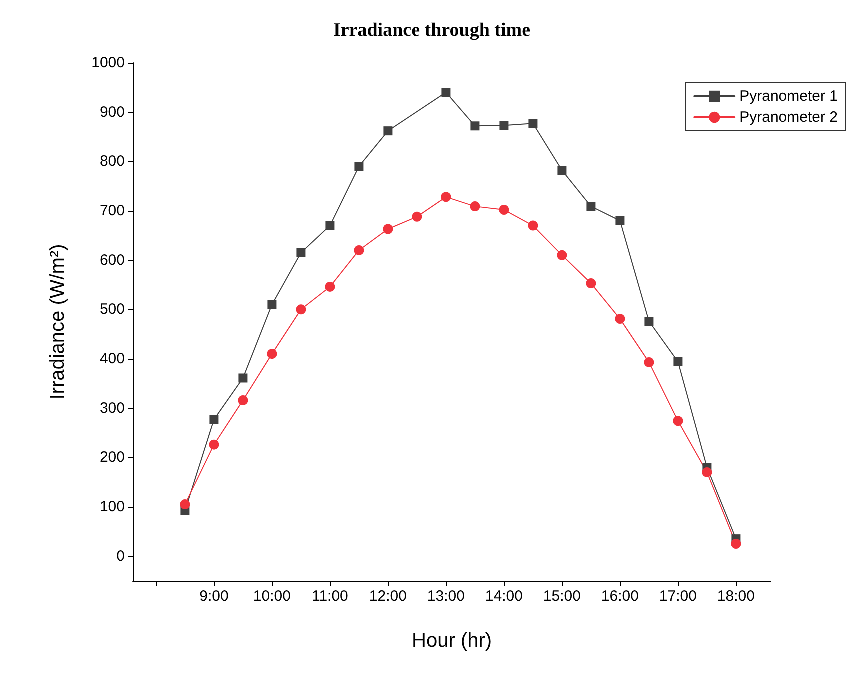 This screenshot has height=674, width=864. What do you see at coordinates (108, 63) in the screenshot?
I see `y-tick-label: 1000` at bounding box center [108, 63].